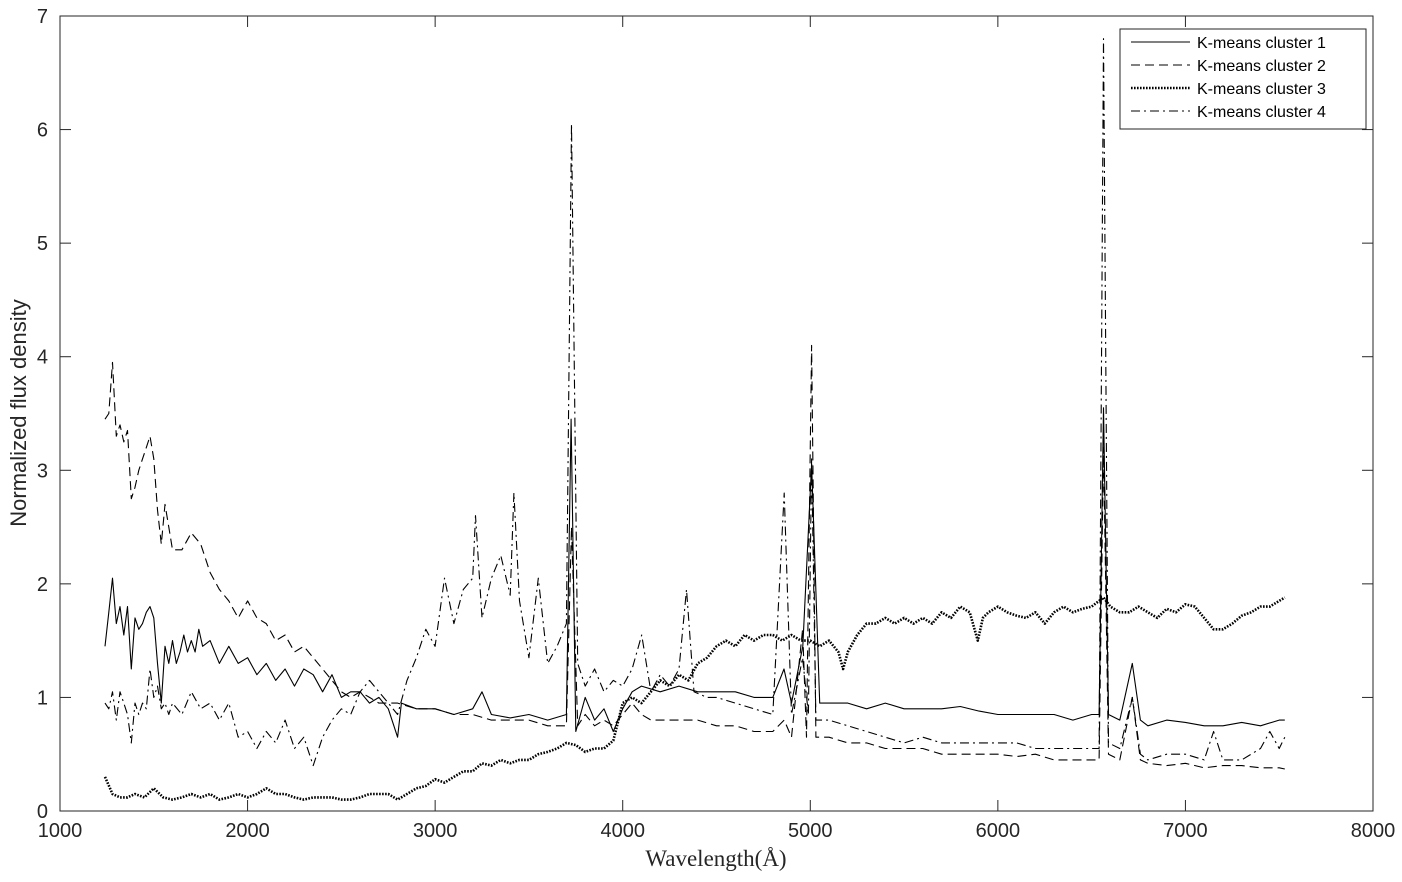 The height and width of the screenshot is (882, 1402). What do you see at coordinates (42, 131) in the screenshot?
I see `y-tick-label: 6` at bounding box center [42, 131].